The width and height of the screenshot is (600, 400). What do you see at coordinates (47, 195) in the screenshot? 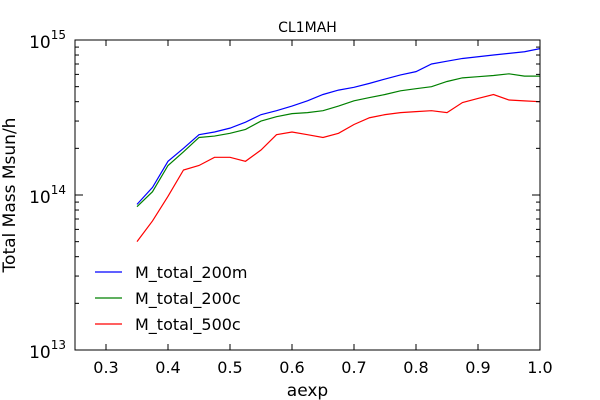
I see `y-tick-label: 1014` at bounding box center [47, 195].